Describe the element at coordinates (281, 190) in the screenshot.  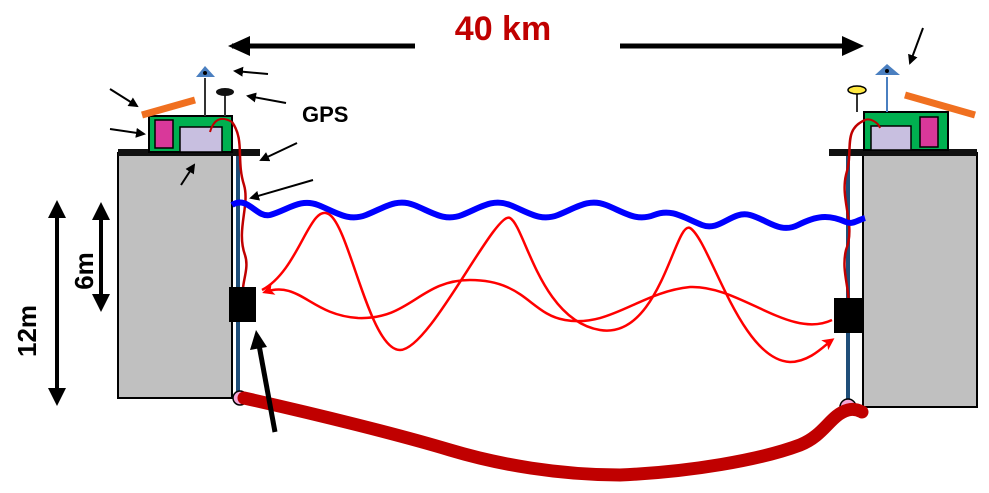
I see `pointer-arrow-cable` at that location.